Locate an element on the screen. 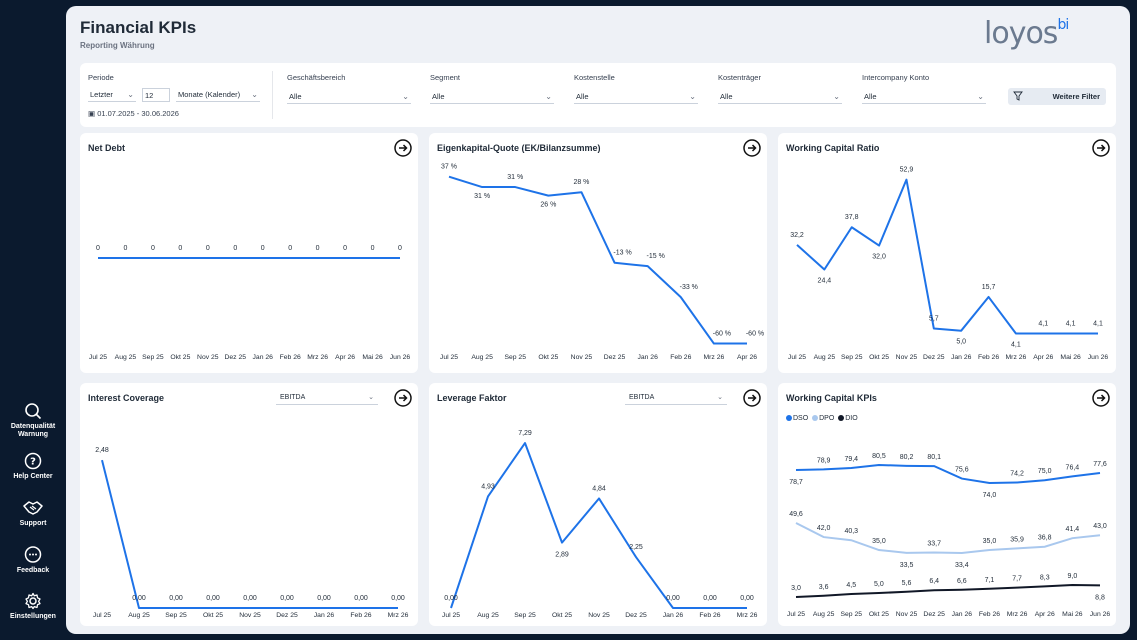  periode-mode-select: Letzter ⌄ is located at coordinates (112, 95).